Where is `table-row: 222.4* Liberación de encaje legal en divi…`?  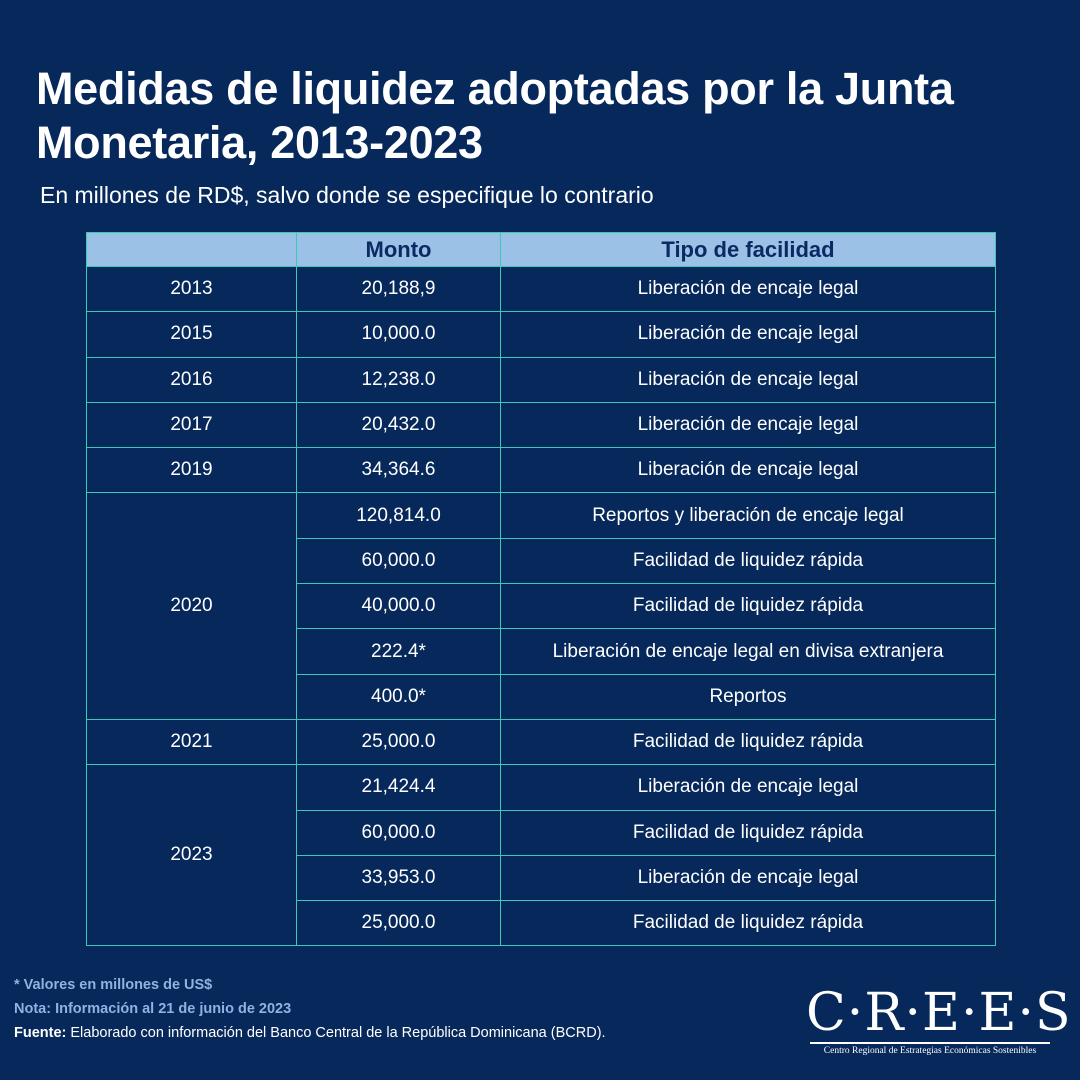
table-row: 222.4* Liberación de encaje legal en divi… is located at coordinates (541, 651).